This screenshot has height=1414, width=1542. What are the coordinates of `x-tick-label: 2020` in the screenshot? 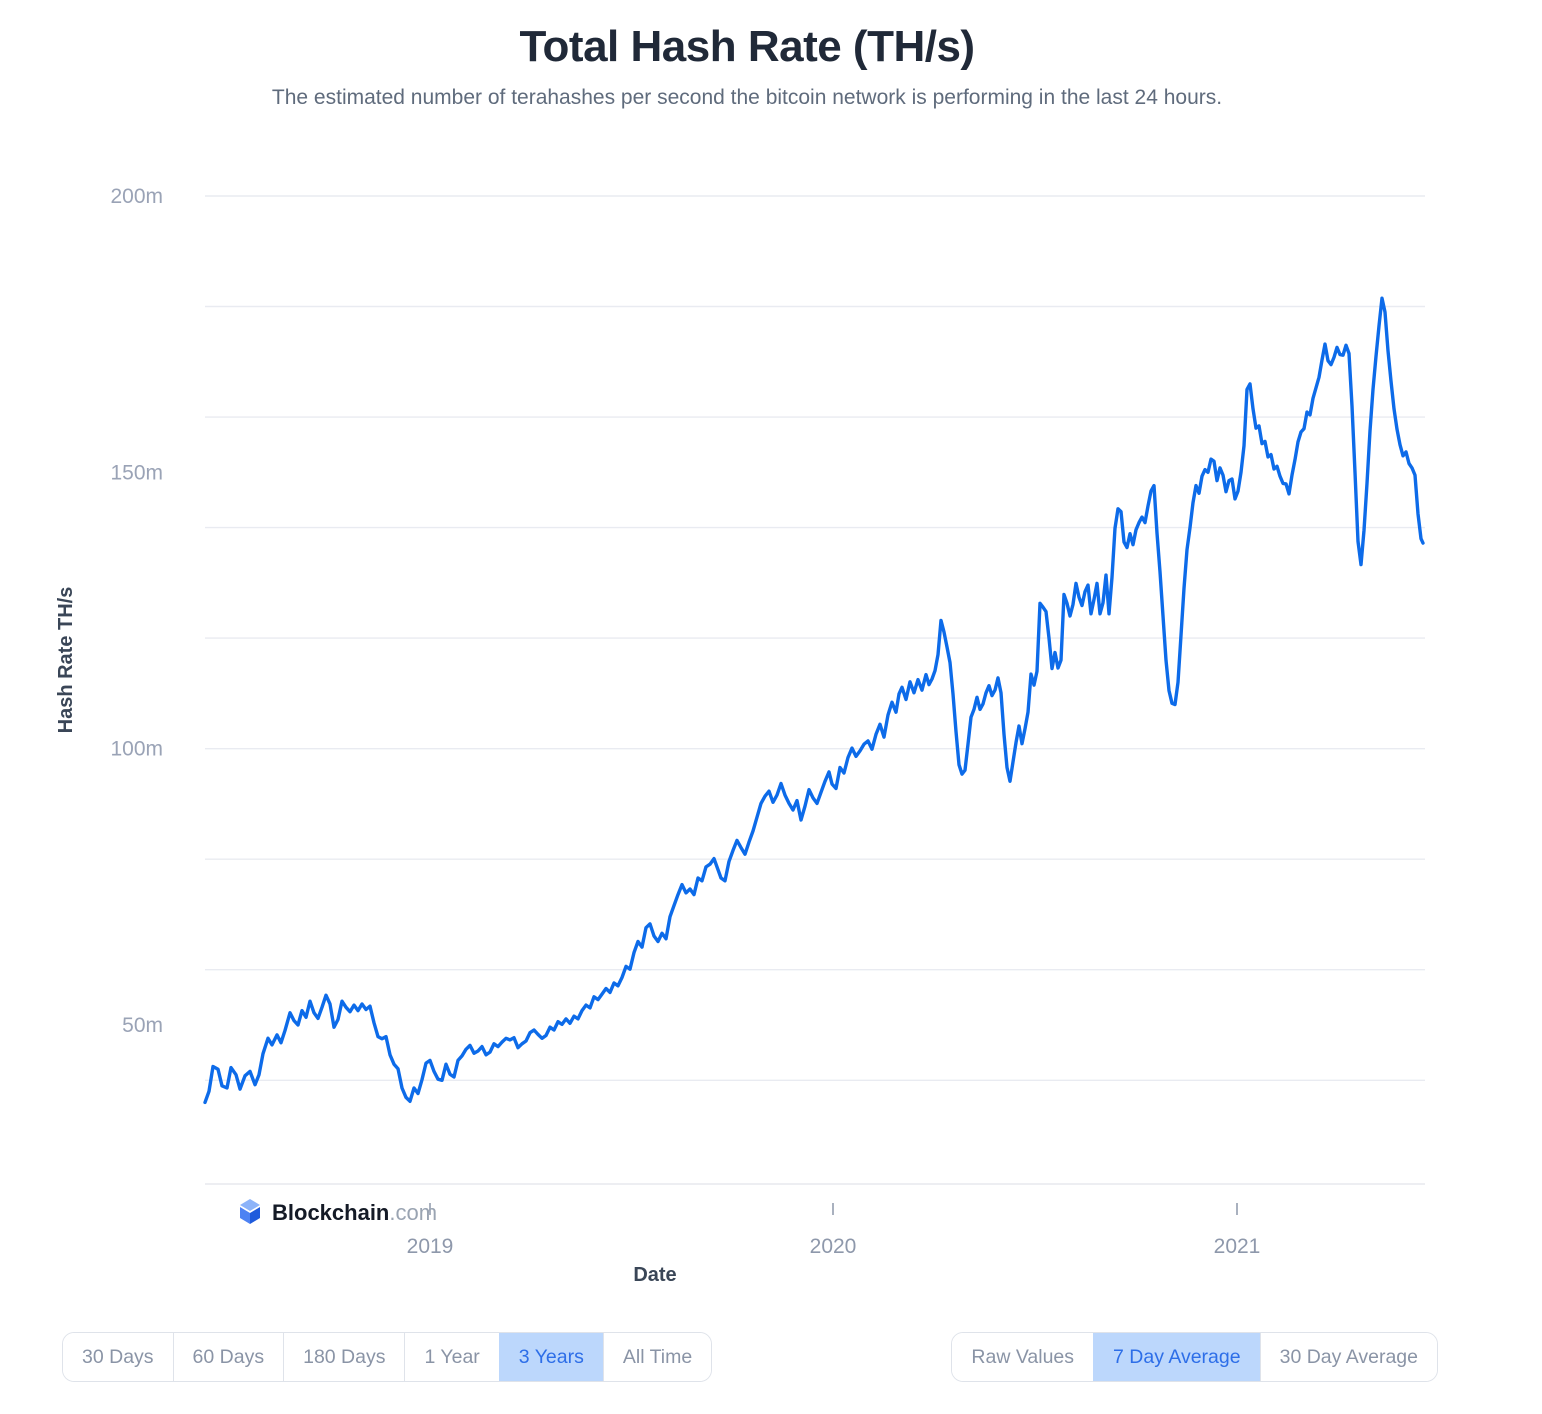 It's located at (833, 1246).